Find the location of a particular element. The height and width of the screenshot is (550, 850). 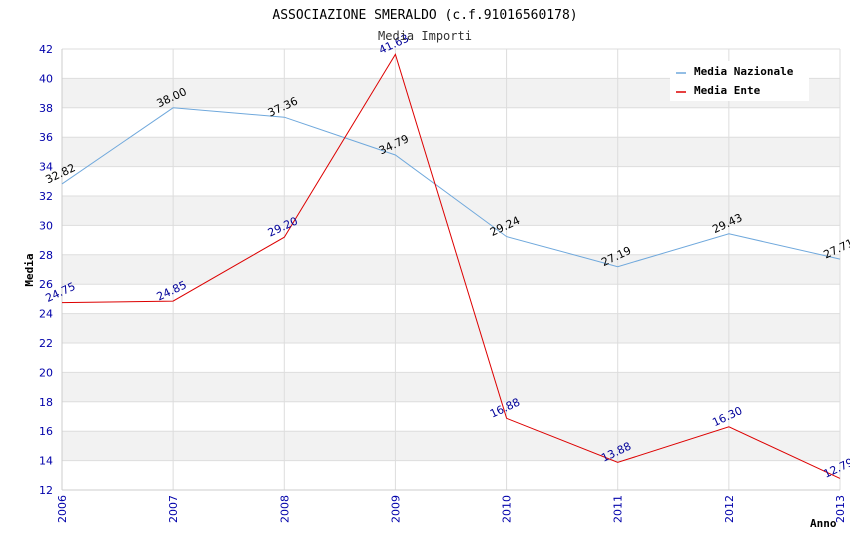

legend-item-media-nazionale: Media Nazionale is located at coordinates (735, 71).